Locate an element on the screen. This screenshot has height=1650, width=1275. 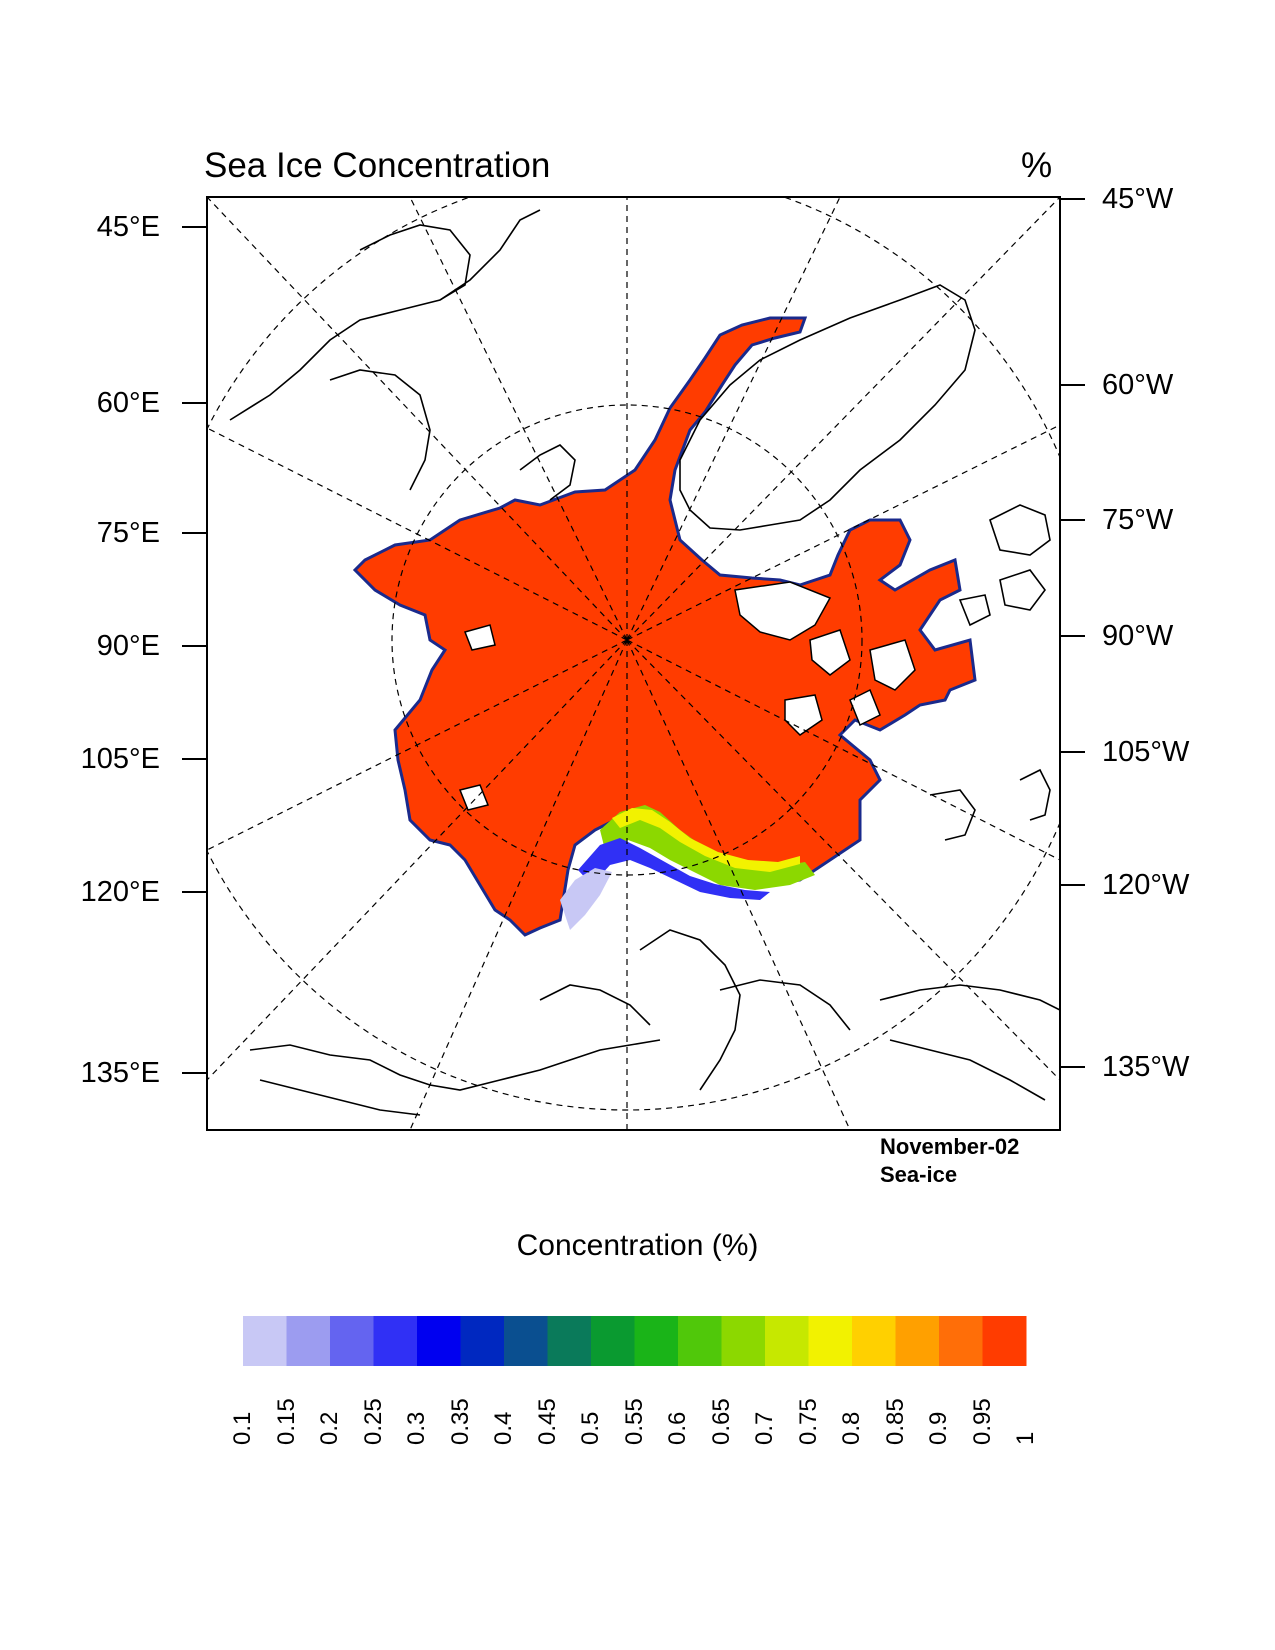
colorbar-label: 0.1 is located at coordinates (242, 1428).